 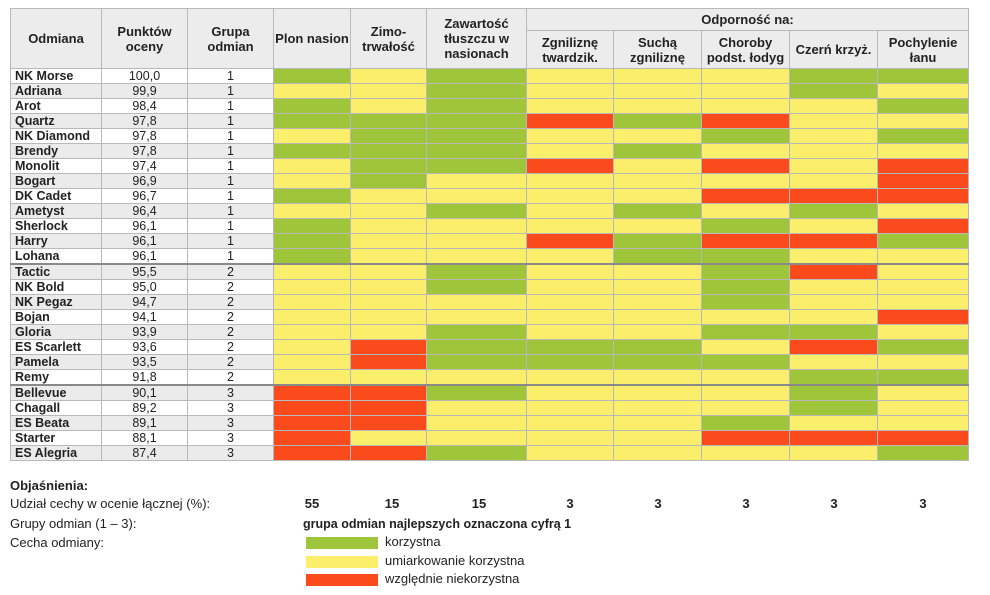 I want to click on header-points: Punktów oceny, so click(x=144, y=38).